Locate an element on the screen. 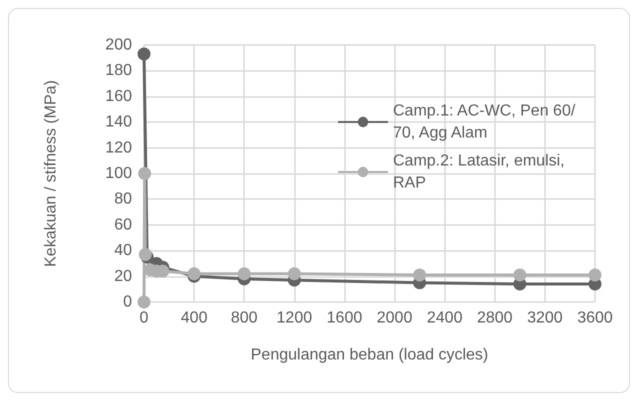 The height and width of the screenshot is (401, 638). y-tick-label: 80 is located at coordinates (123, 199).